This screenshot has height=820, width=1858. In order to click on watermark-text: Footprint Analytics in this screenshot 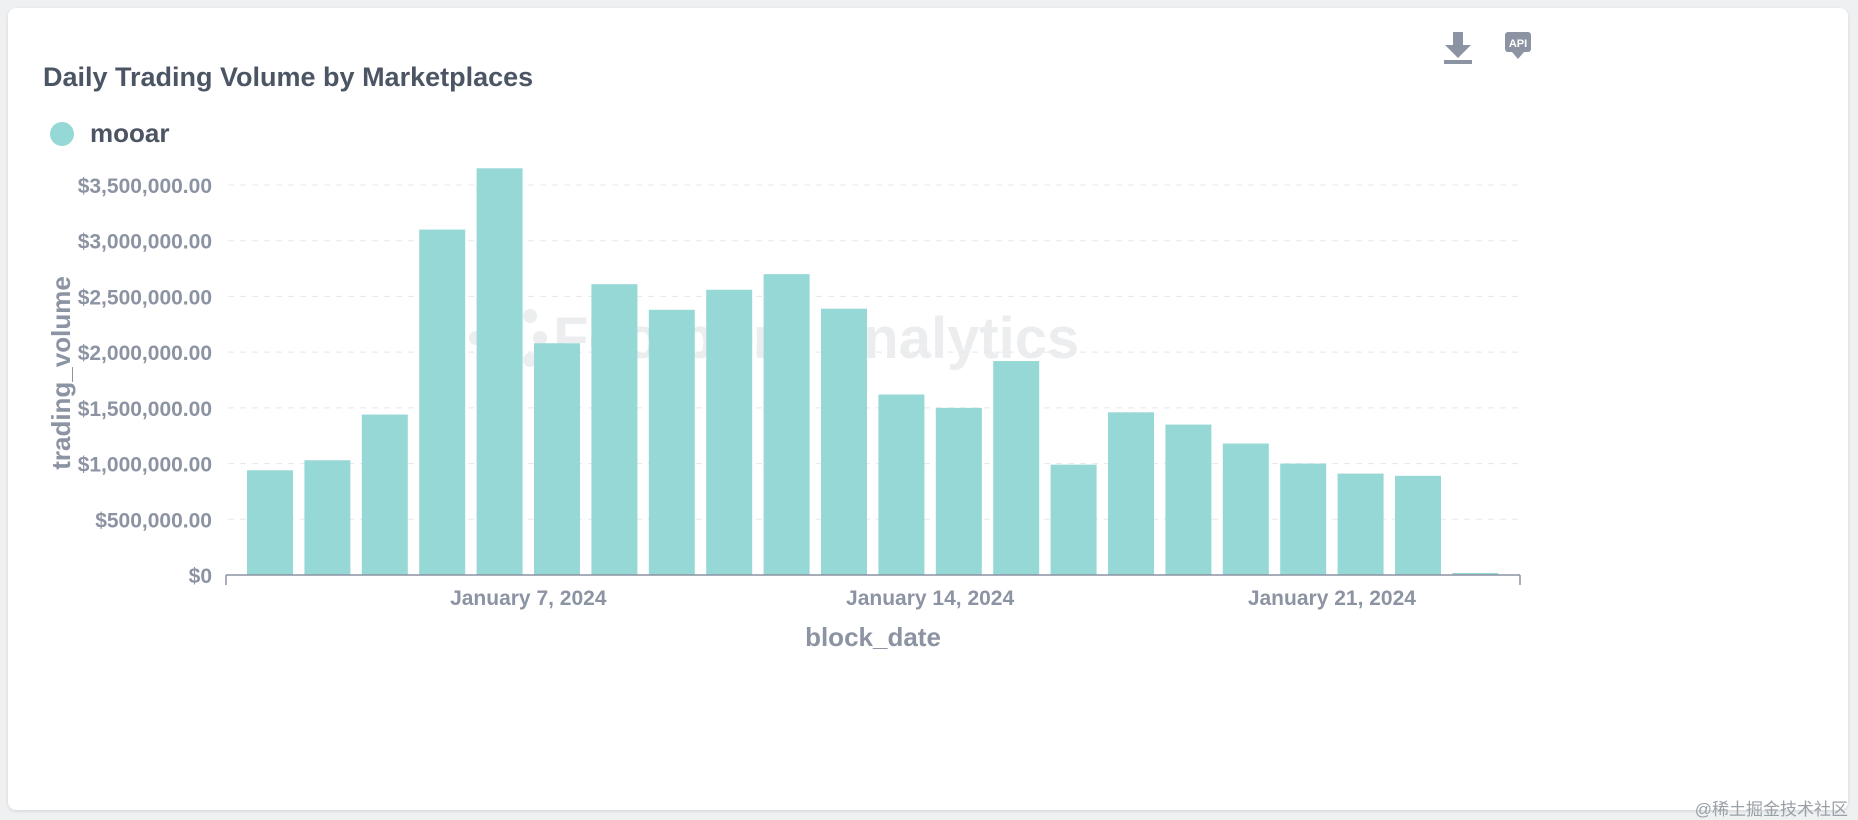, I will do `click(816, 338)`.